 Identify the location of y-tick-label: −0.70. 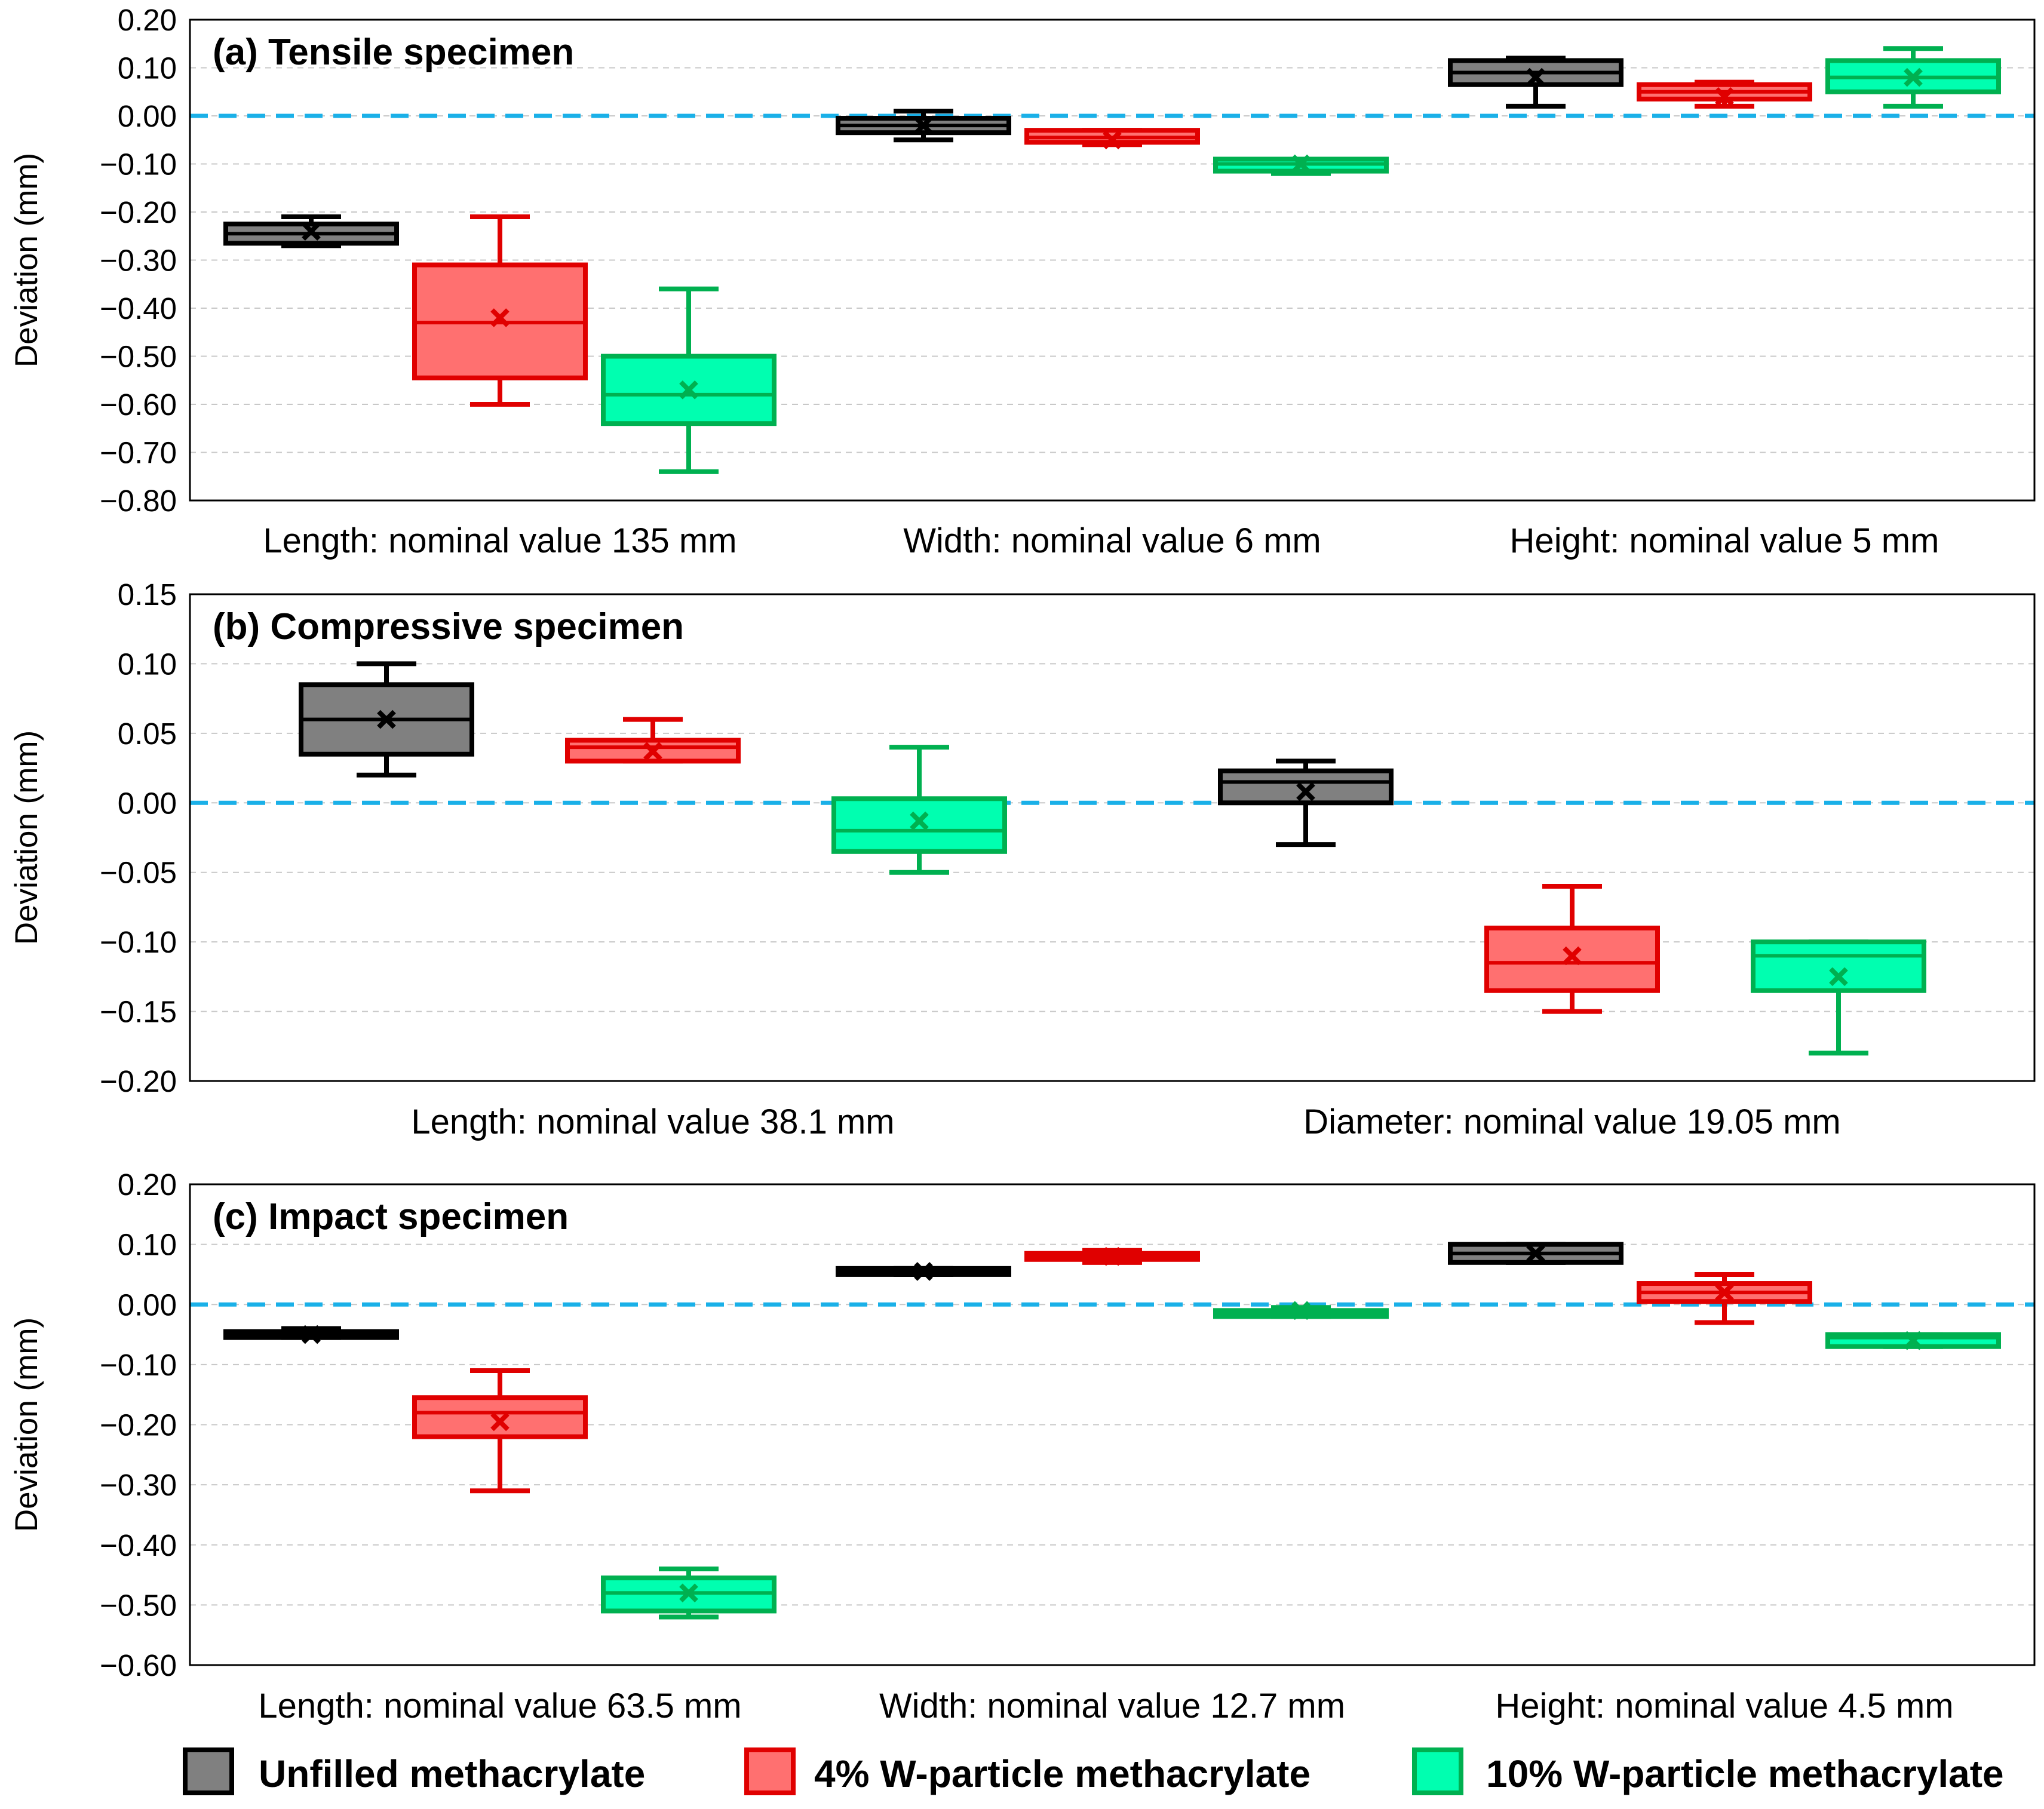
(138, 453).